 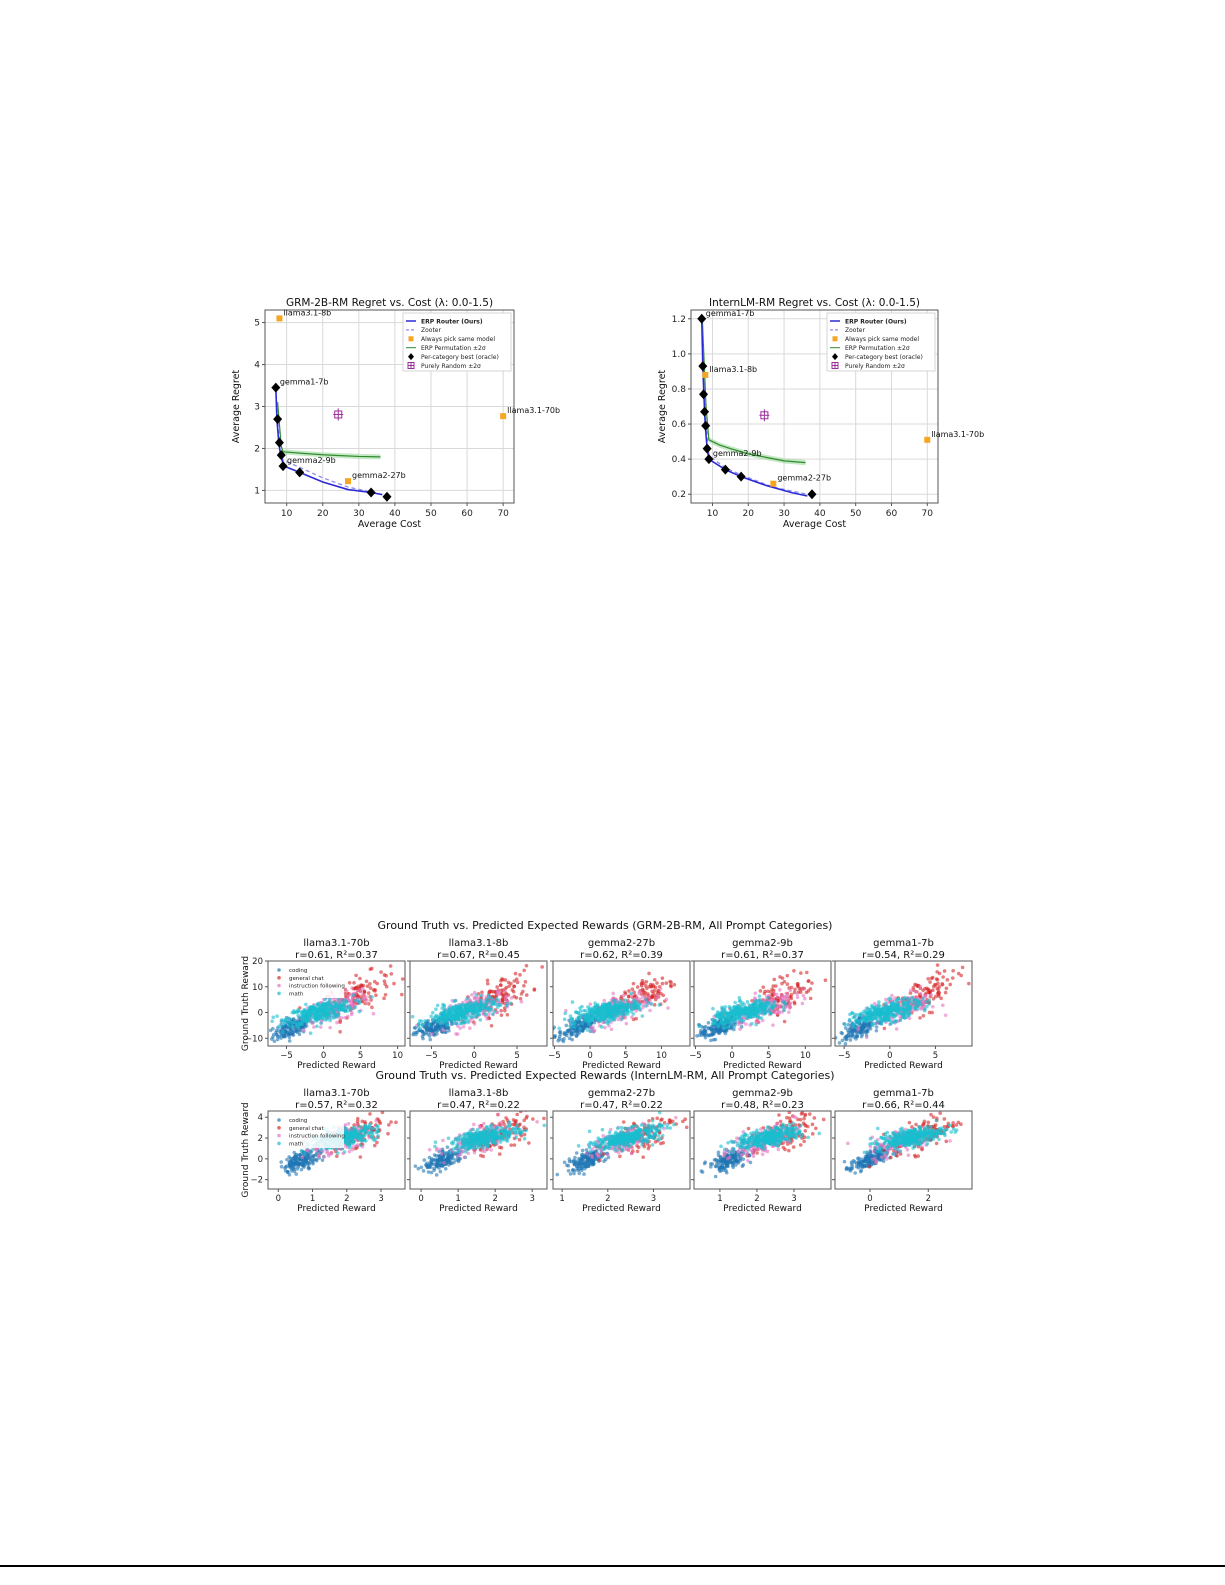 I want to click on panel-model-title: llama3.1-70b, so click(x=336, y=1093).